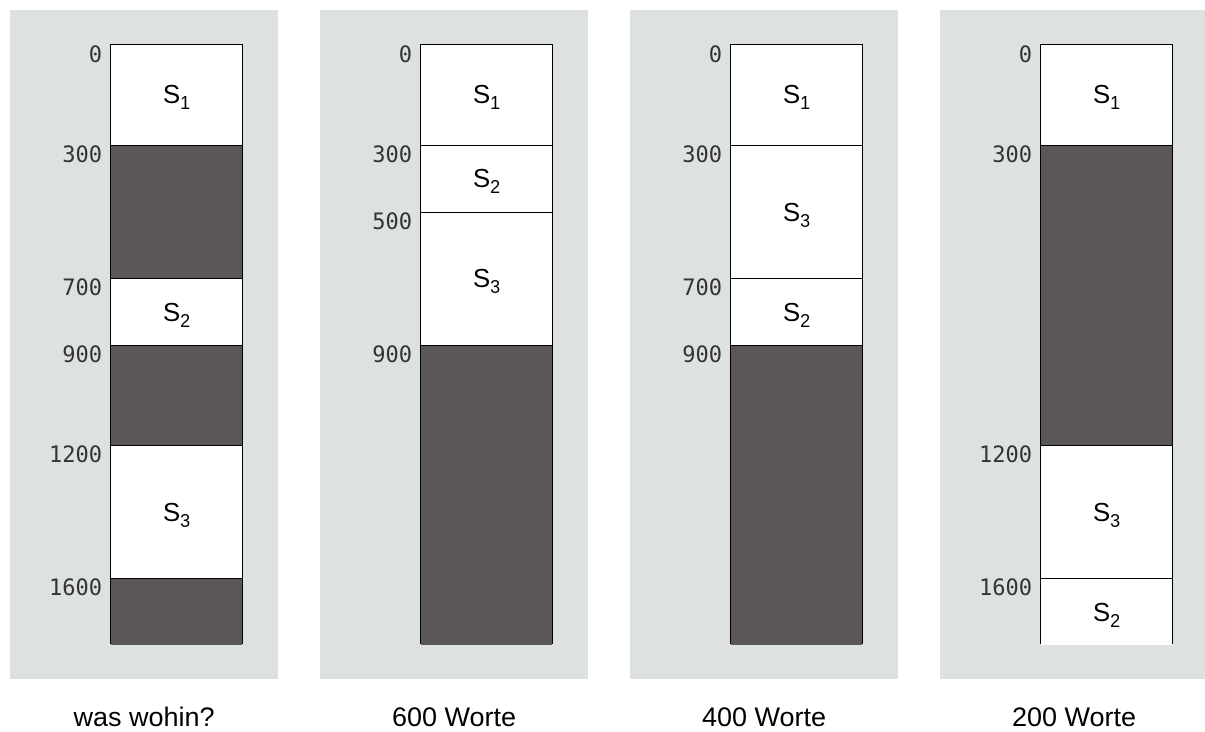 The height and width of the screenshot is (732, 1205). I want to click on panel-caption: 400 Worte, so click(764, 717).